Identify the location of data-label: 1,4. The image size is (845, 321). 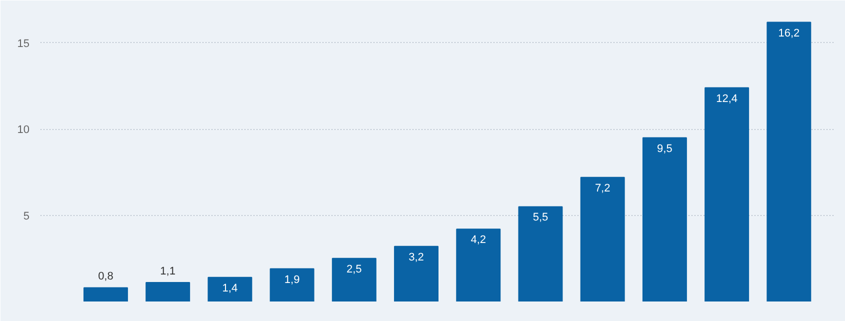
(230, 288).